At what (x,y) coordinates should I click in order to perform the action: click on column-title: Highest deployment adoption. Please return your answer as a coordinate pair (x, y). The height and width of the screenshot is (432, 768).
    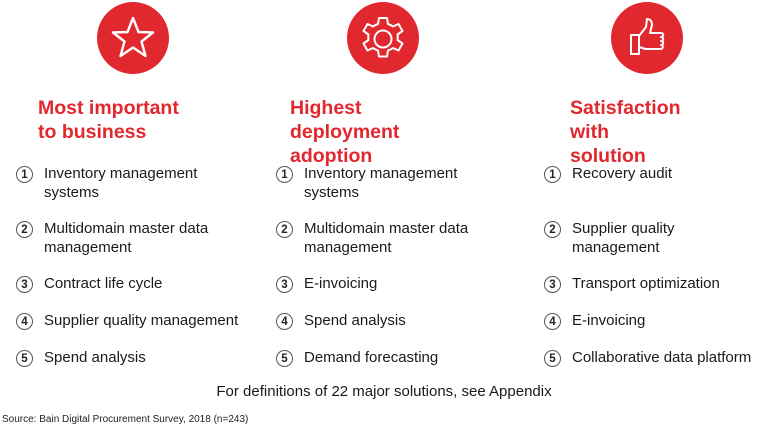
    Looking at the image, I should click on (344, 132).